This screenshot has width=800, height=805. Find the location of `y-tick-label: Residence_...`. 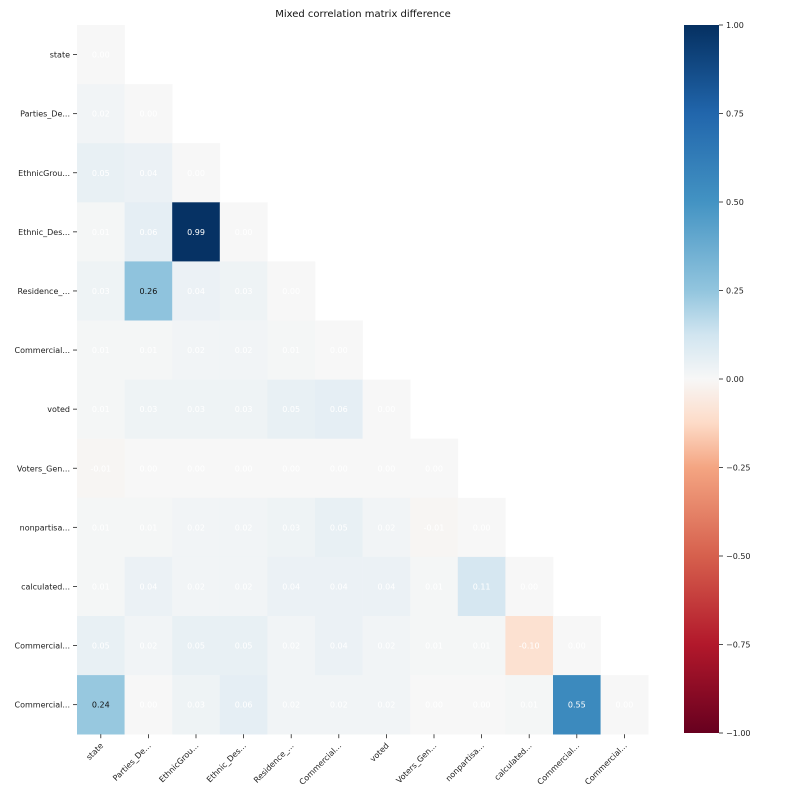

y-tick-label: Residence_... is located at coordinates (43, 291).